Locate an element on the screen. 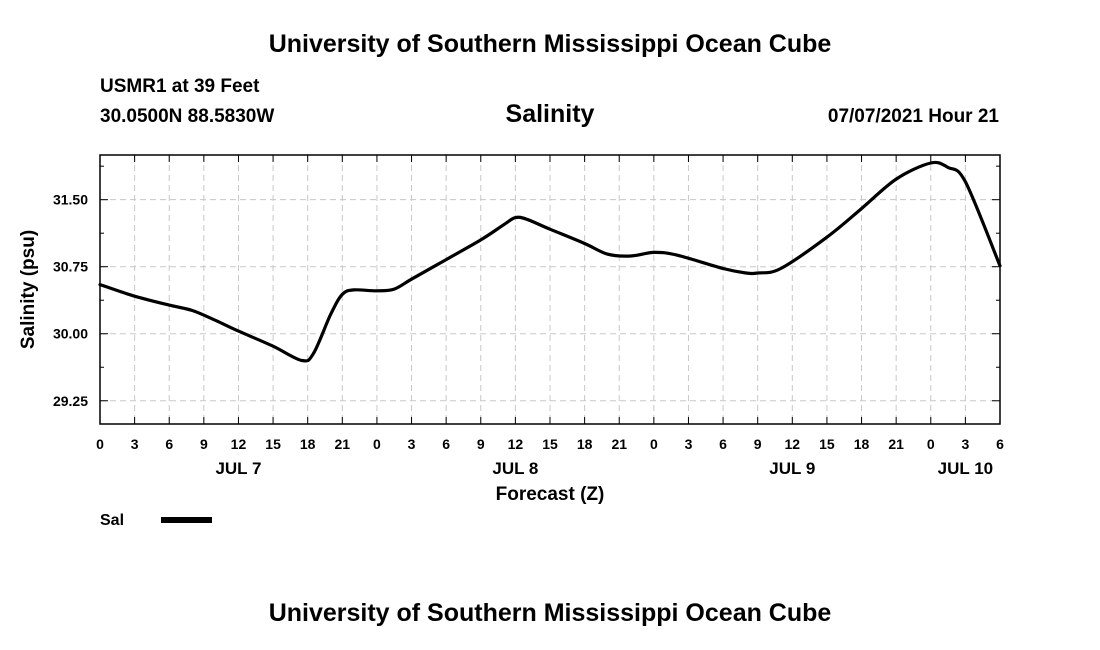 This screenshot has height=650, width=1100. date-label: JUL 7 is located at coordinates (238, 468).